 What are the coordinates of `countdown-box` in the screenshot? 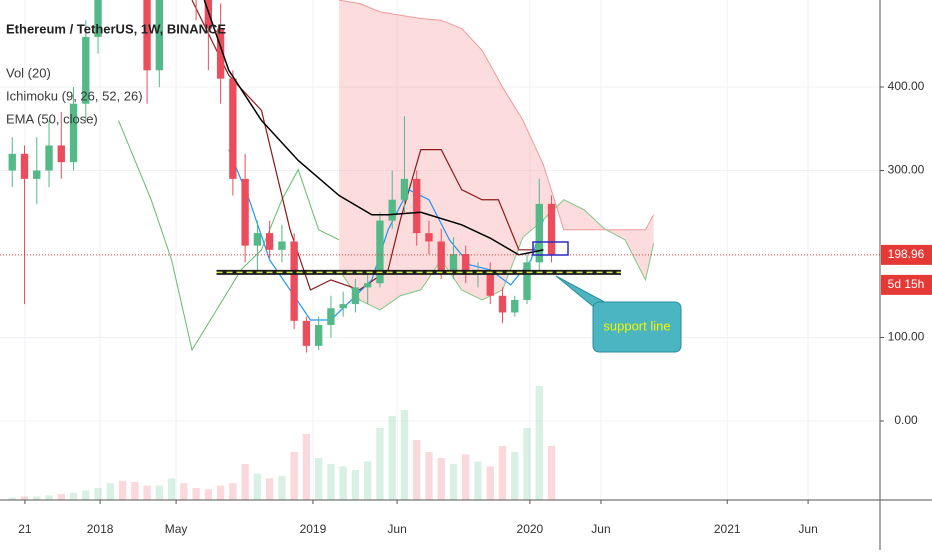 It's located at (906, 284).